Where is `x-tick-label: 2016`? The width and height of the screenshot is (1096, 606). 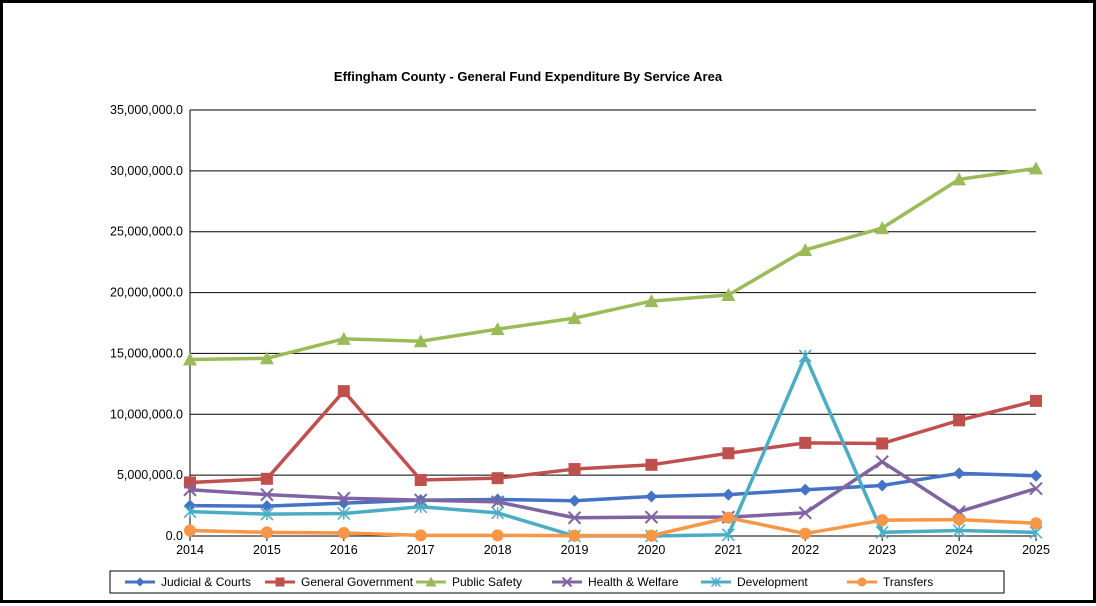
x-tick-label: 2016 is located at coordinates (344, 550).